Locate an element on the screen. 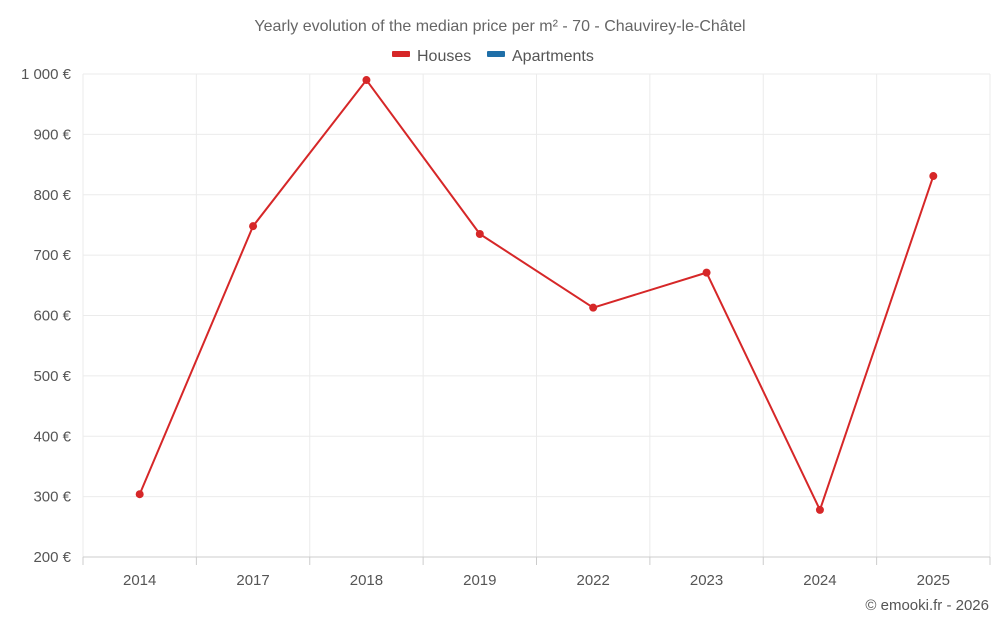 The image size is (1000, 625). data-point-houses-2014 is located at coordinates (139, 494).